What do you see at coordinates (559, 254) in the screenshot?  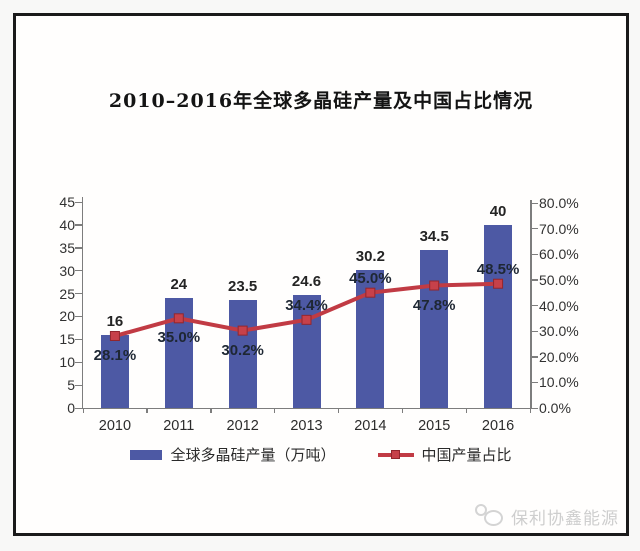 I see `right-axis-tick-label: 60.0%` at bounding box center [559, 254].